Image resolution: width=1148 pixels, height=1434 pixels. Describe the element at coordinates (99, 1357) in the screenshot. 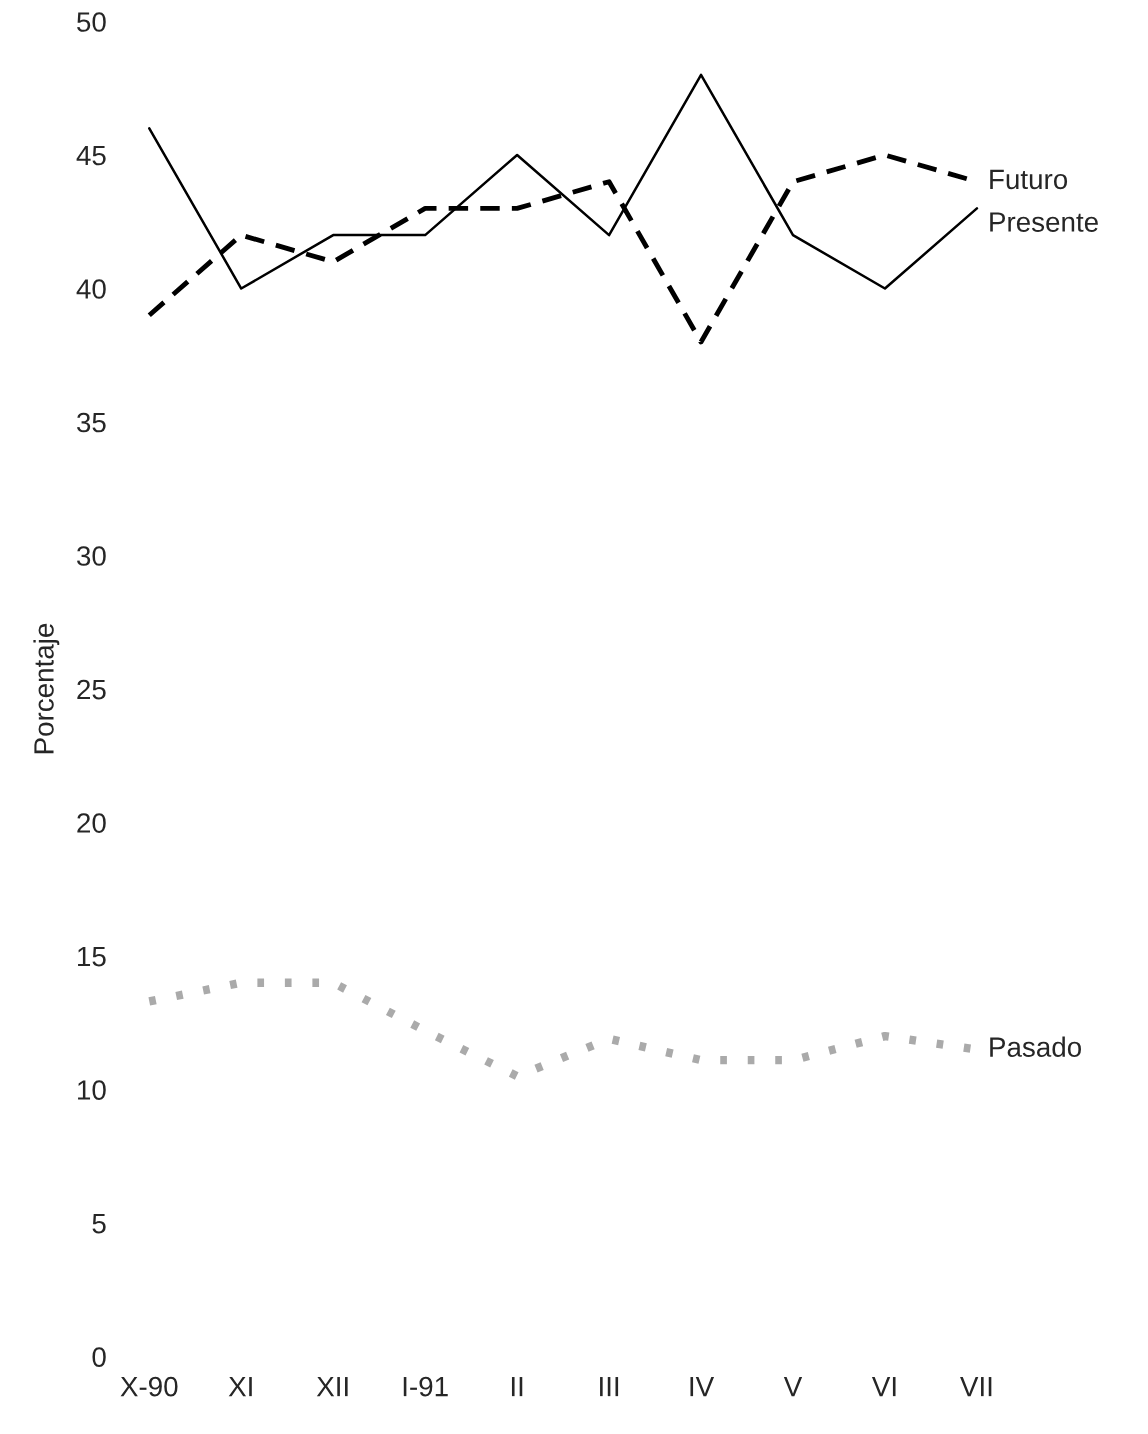

I see `y-tick-label: 0` at that location.